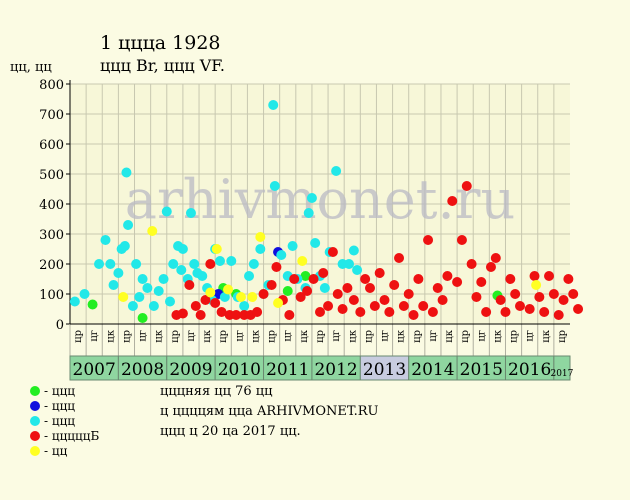  Describe the element at coordinates (51, 235) in the screenshot. I see `y-tick-label: 300` at that location.